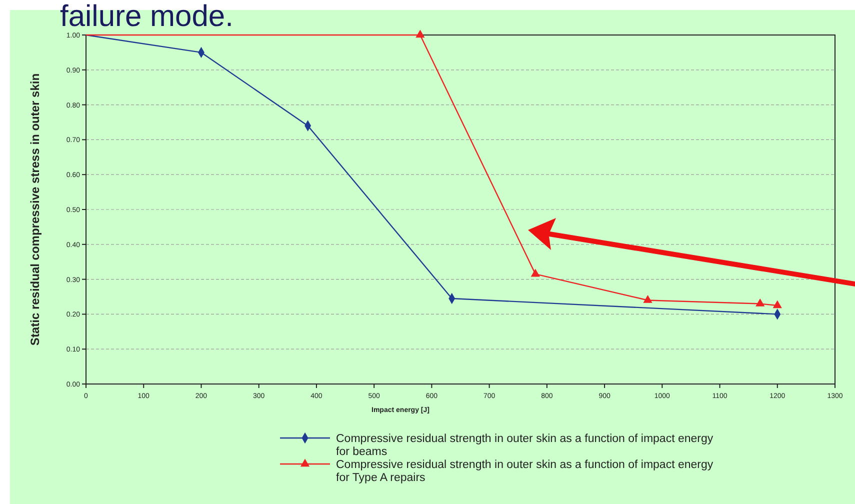 Image resolution: width=855 pixels, height=504 pixels. Describe the element at coordinates (525, 445) in the screenshot. I see `legend-label: Compressive residual strength in outer skin as a function of impact energy for beams` at that location.